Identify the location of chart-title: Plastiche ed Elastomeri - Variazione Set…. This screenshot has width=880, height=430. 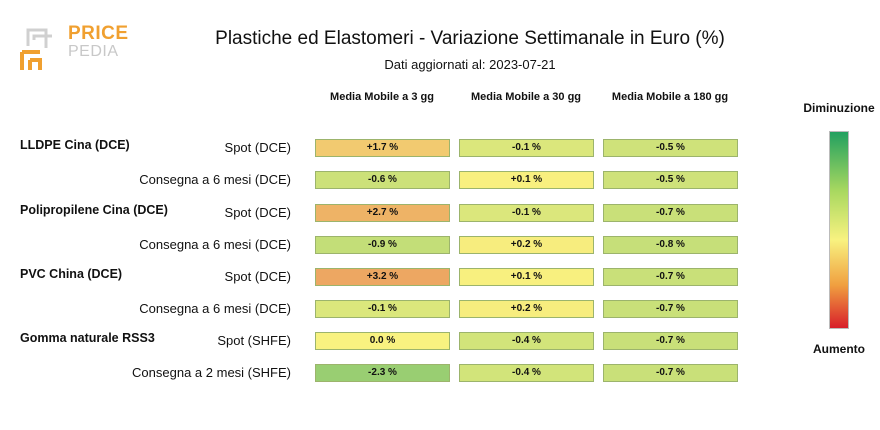
(470, 38).